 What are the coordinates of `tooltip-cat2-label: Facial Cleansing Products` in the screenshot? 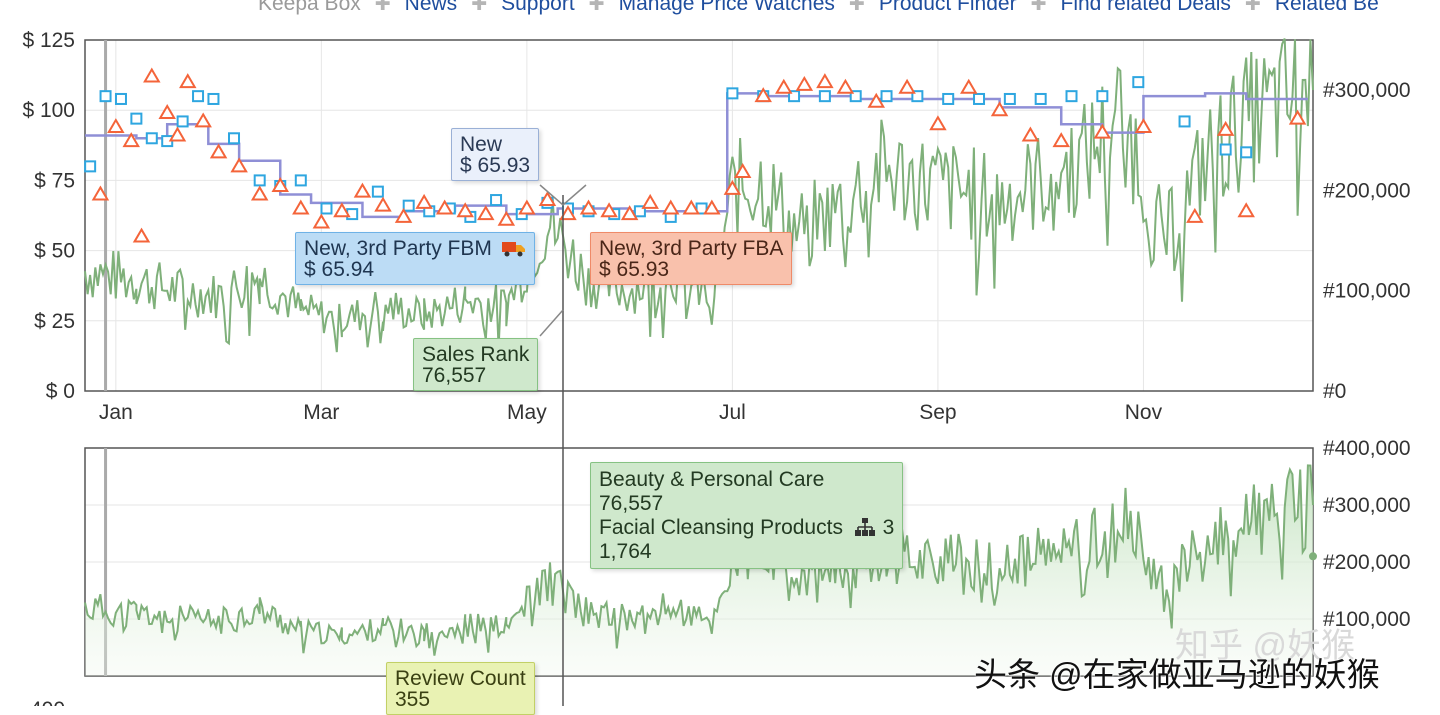 It's located at (721, 527).